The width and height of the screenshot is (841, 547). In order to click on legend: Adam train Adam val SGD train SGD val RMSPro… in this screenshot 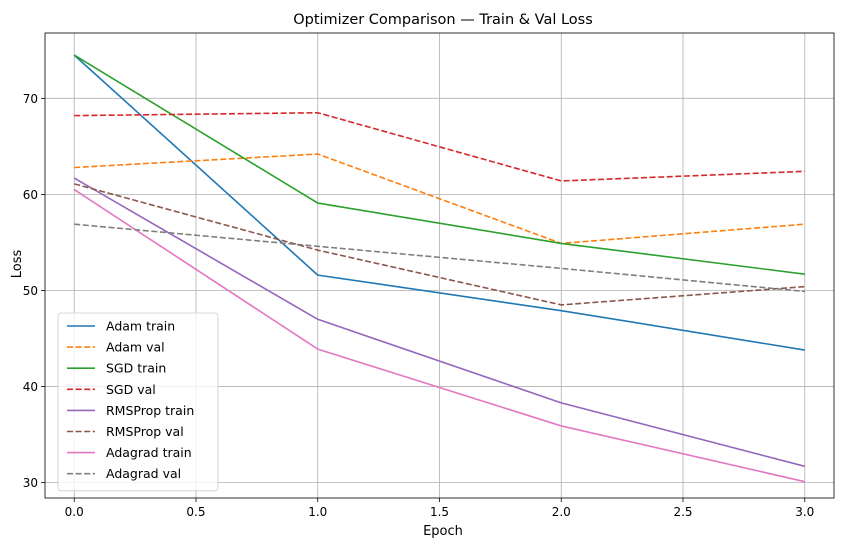, I will do `click(138, 402)`.